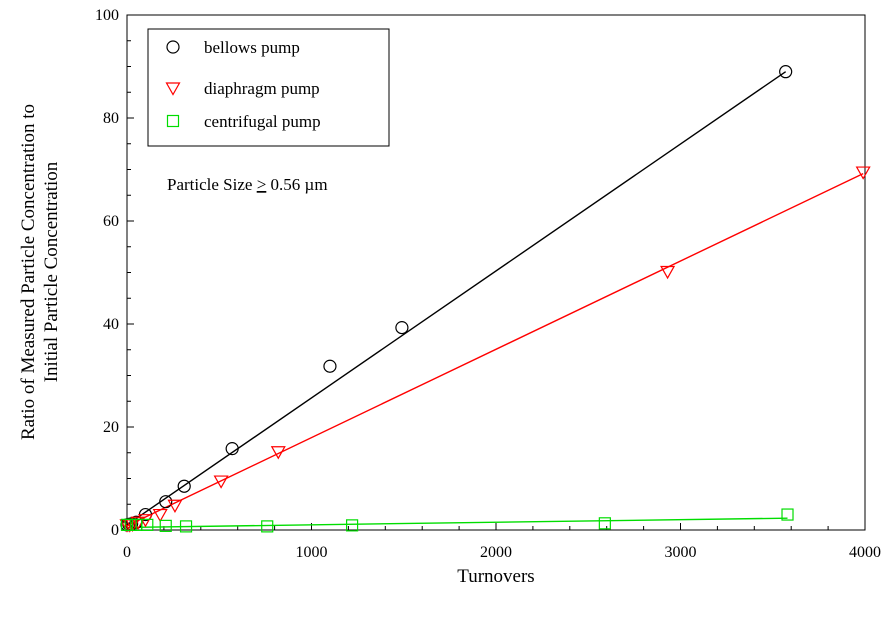 This screenshot has height=617, width=888. Describe the element at coordinates (111, 221) in the screenshot. I see `y-tick-label: 60` at that location.